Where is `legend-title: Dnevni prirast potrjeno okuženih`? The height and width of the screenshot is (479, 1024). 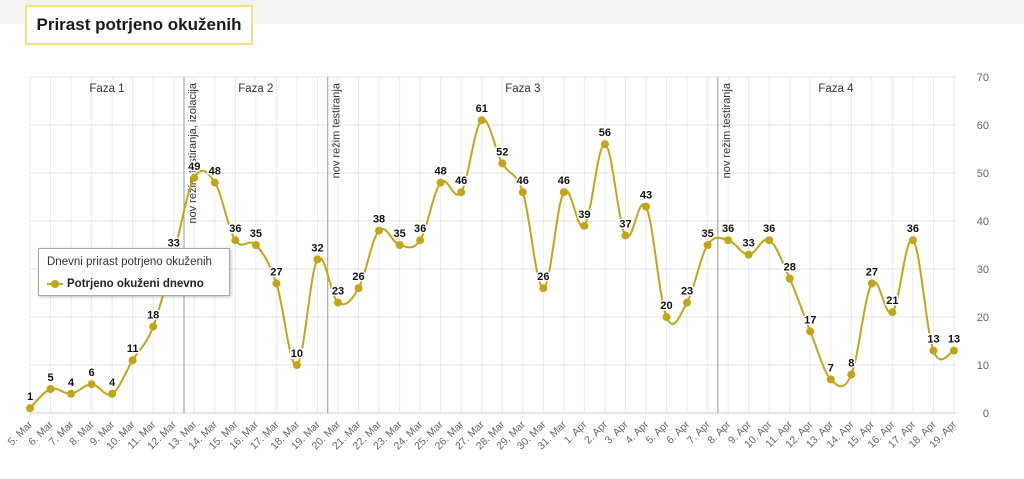
legend-title: Dnevni prirast potrjeno okuženih is located at coordinates (129, 262).